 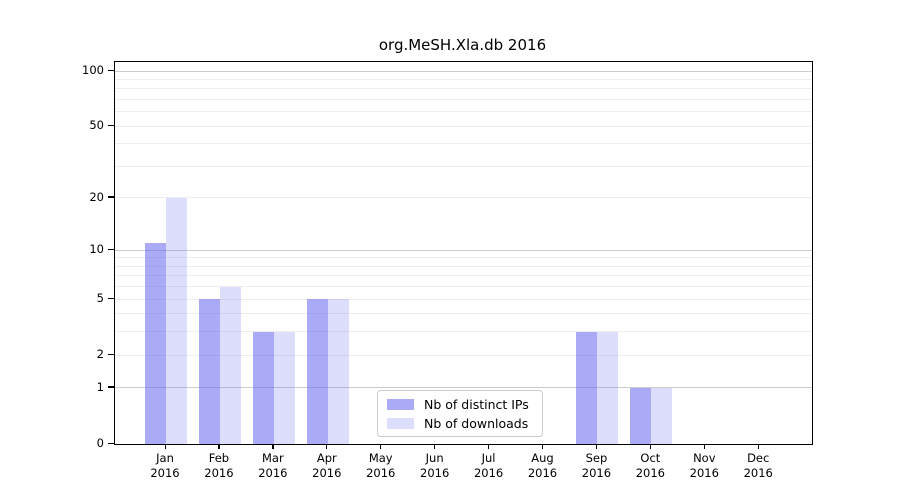 What do you see at coordinates (435, 465) in the screenshot?
I see `x-tick-label-jun: Jun 2016` at bounding box center [435, 465].